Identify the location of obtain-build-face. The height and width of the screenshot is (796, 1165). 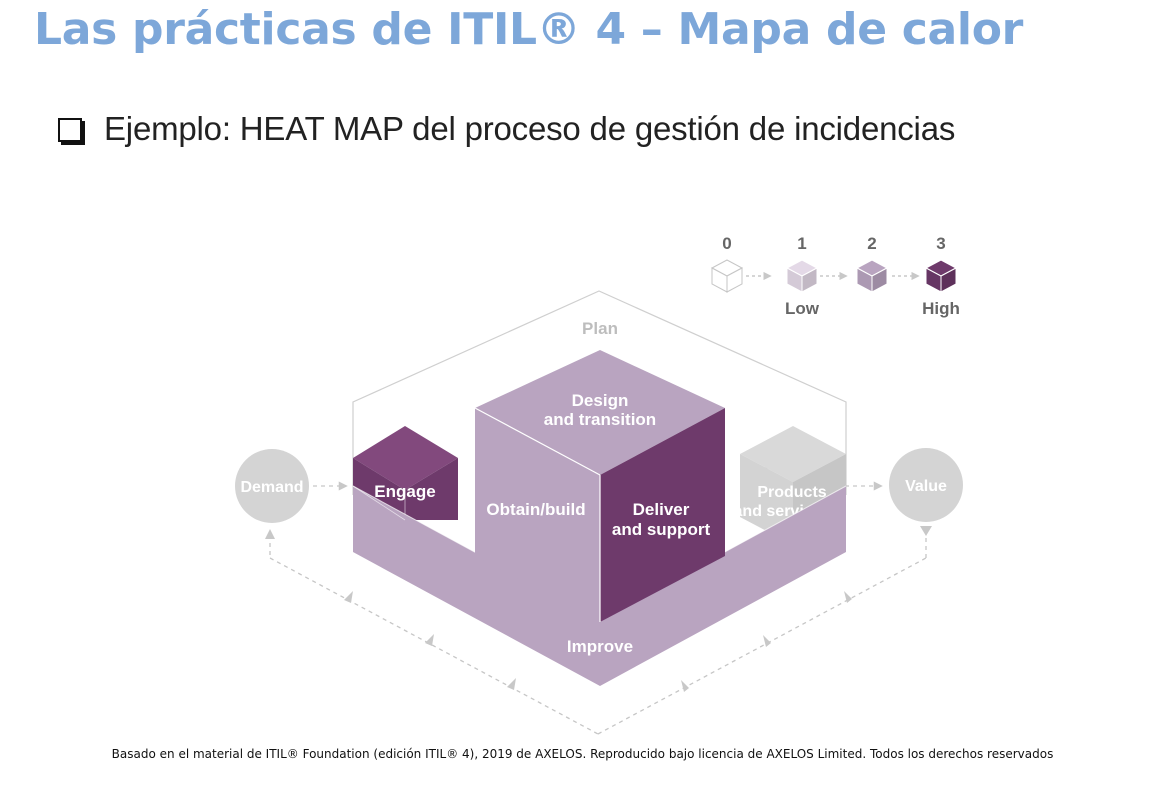
(537, 515).